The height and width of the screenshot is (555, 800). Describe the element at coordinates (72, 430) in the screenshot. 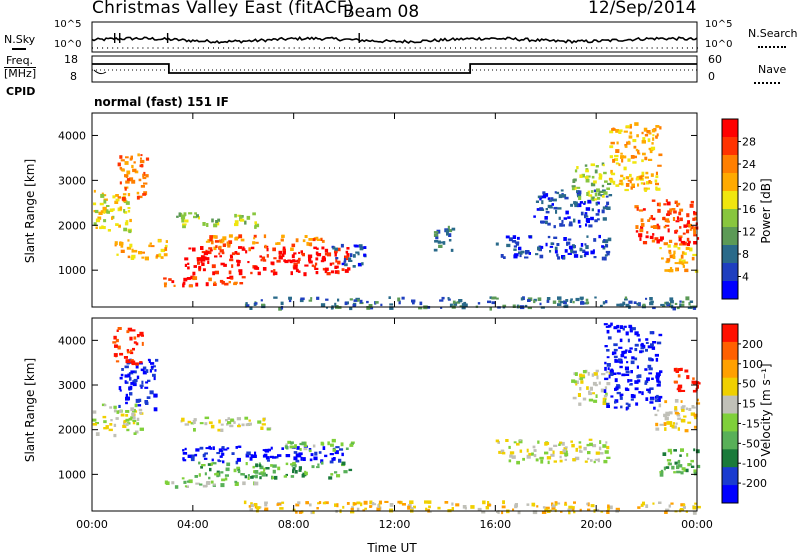

I see `velocity-ytick-label-1: 2000` at that location.